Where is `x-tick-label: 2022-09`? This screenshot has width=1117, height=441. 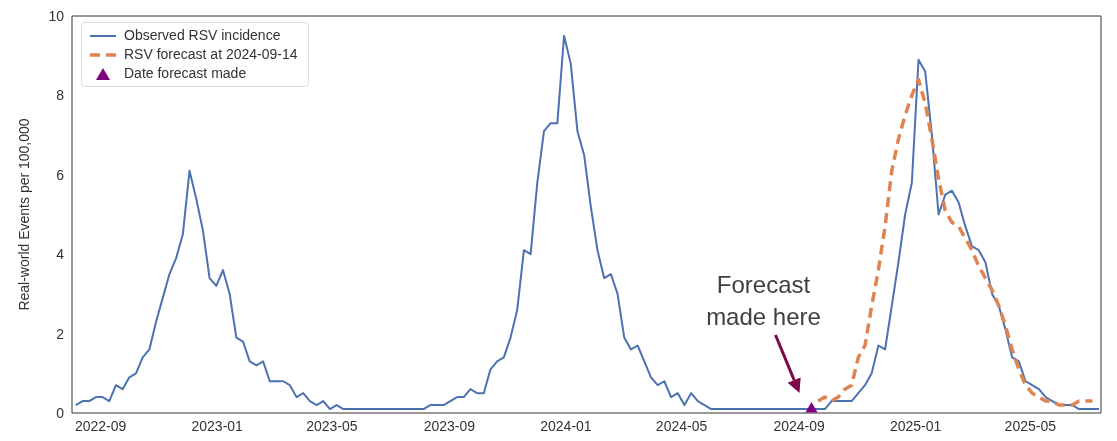
x-tick-label: 2022-09 is located at coordinates (100, 425).